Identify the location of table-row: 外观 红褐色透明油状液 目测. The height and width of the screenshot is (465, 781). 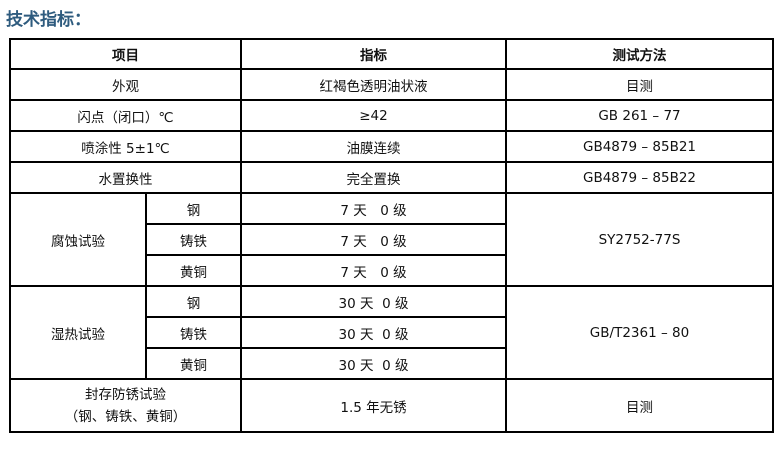
(391, 84).